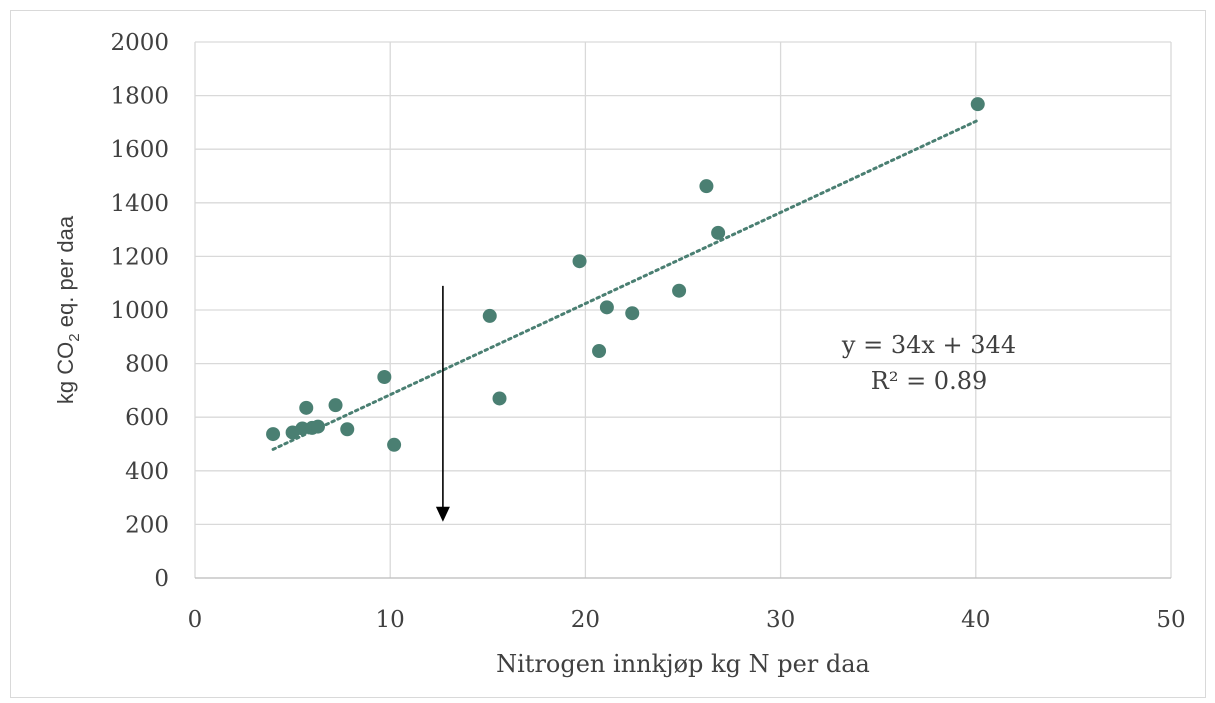  What do you see at coordinates (390, 620) in the screenshot?
I see `x-tick-label: 10` at bounding box center [390, 620].